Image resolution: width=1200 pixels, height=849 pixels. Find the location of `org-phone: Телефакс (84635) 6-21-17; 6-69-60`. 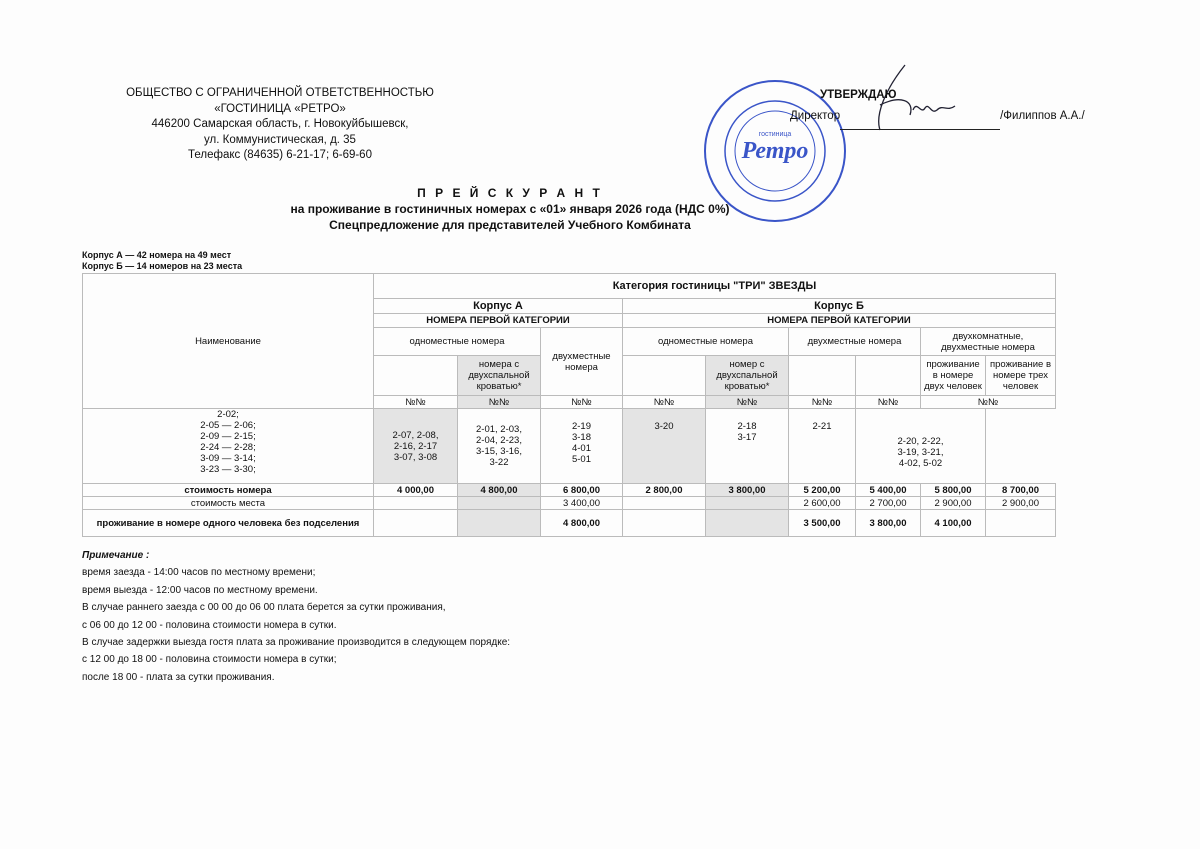

org-phone: Телефакс (84635) 6-21-17; 6-69-60 is located at coordinates (280, 155).